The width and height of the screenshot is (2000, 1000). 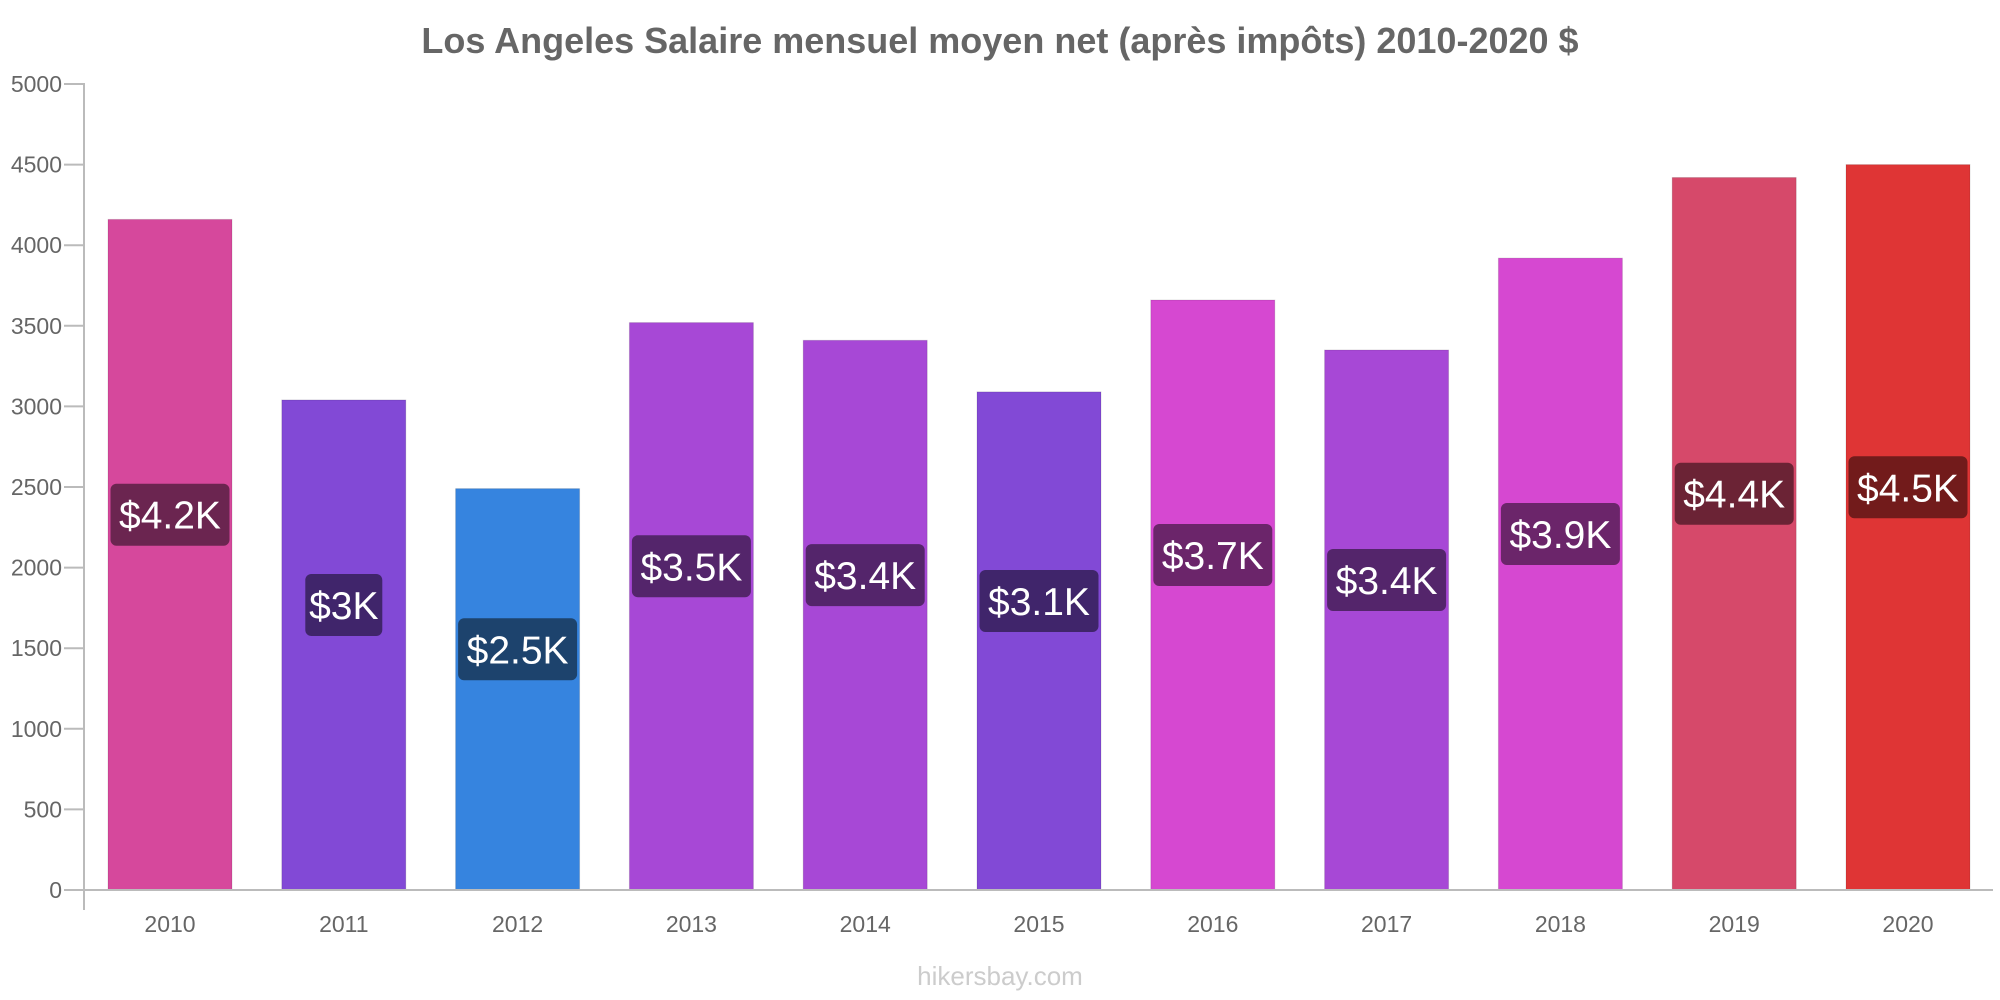 I want to click on y-tick-label: 2000, so click(x=36, y=568).